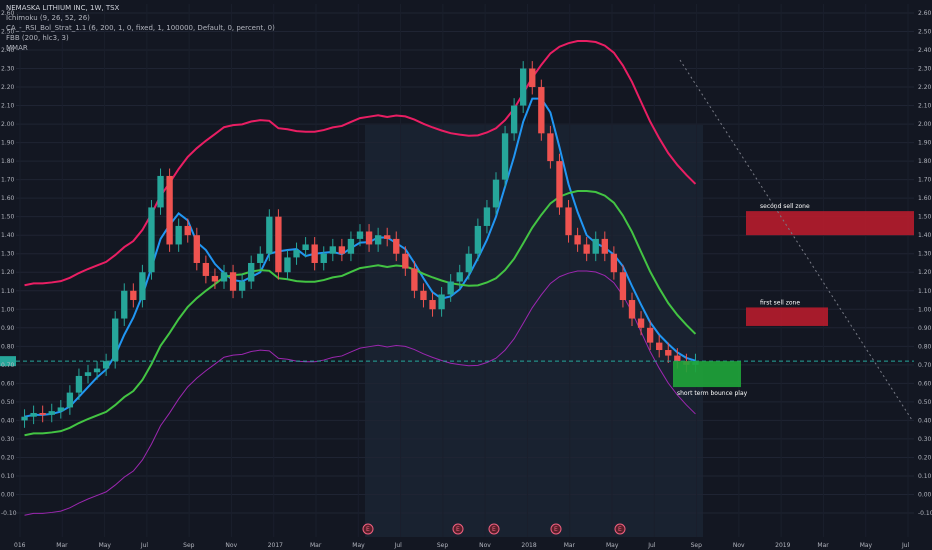 The width and height of the screenshot is (932, 550). Describe the element at coordinates (712, 393) in the screenshot. I see `zone-label: short term bounce play` at that location.